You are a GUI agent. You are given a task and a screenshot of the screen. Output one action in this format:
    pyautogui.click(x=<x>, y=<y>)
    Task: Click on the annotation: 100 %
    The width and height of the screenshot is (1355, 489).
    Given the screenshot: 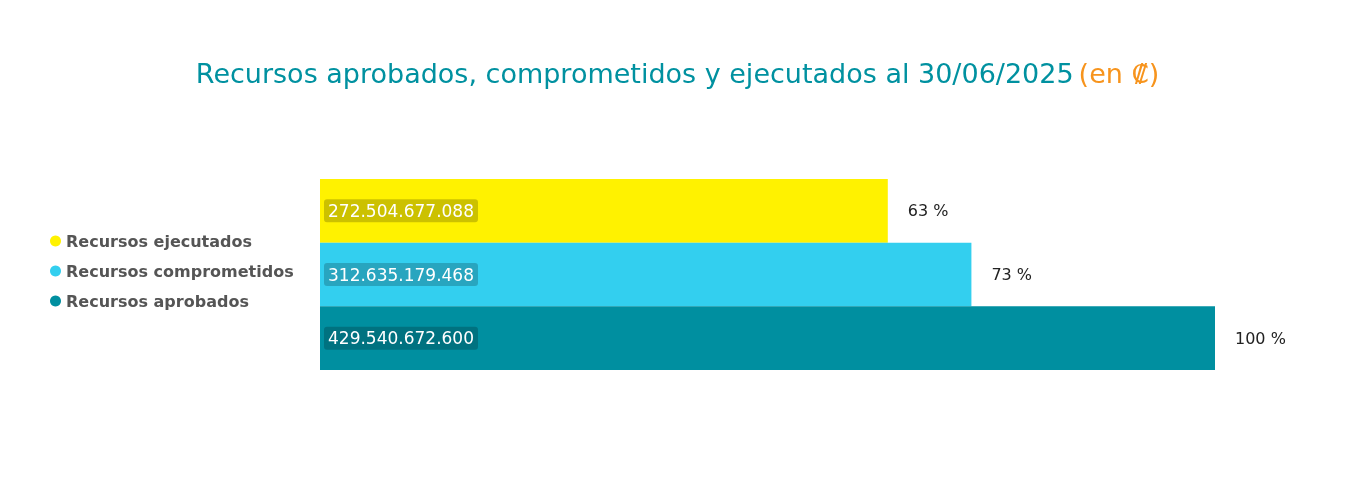 What is the action you would take?
    pyautogui.click(x=1260, y=338)
    